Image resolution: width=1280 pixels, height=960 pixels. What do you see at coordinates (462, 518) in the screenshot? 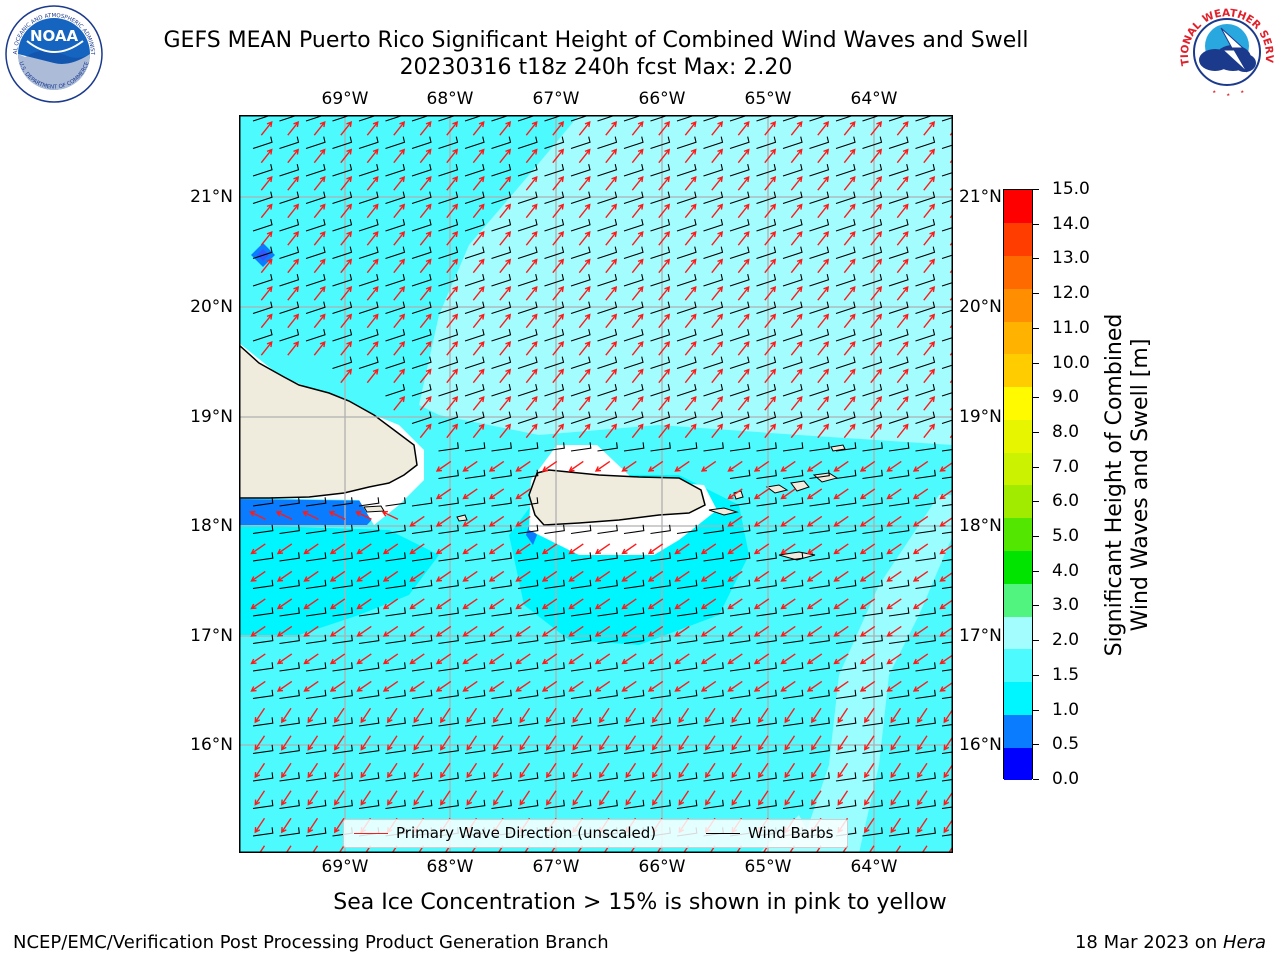
I see `island-mona` at bounding box center [462, 518].